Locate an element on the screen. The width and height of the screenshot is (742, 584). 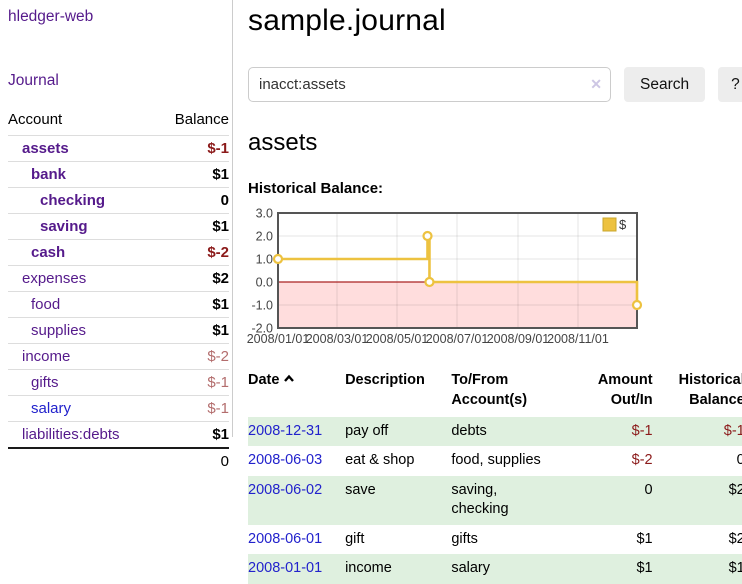
account-link-cash: cash is located at coordinates (48, 252).